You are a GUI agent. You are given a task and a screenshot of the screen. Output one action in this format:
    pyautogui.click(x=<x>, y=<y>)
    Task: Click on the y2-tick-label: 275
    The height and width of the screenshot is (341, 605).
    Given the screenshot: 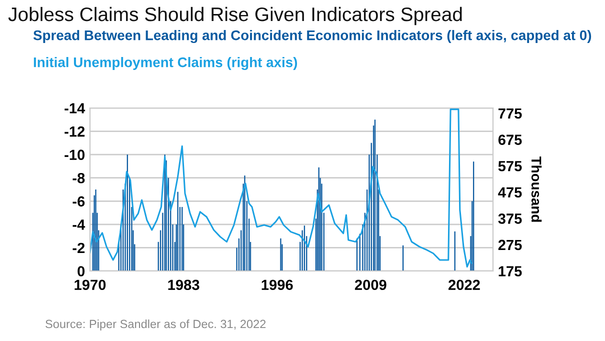 What is the action you would take?
    pyautogui.click(x=510, y=245)
    